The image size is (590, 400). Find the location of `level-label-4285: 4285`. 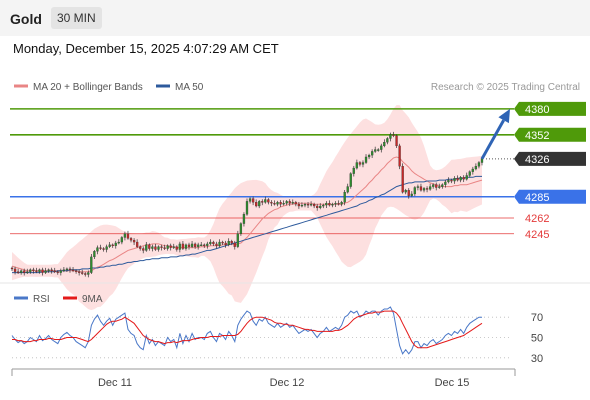

level-label-4285: 4285 is located at coordinates (537, 198).